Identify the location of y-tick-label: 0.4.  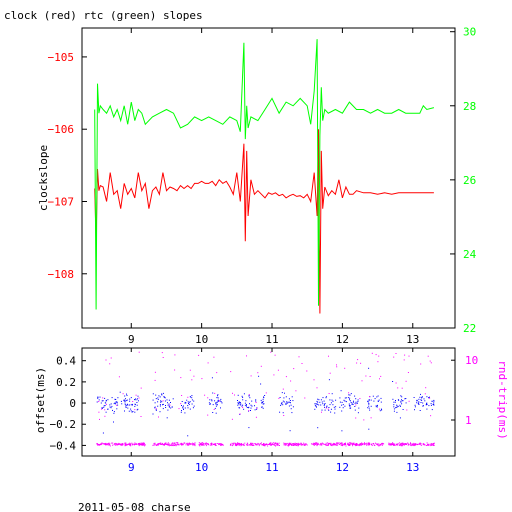
(66, 361).